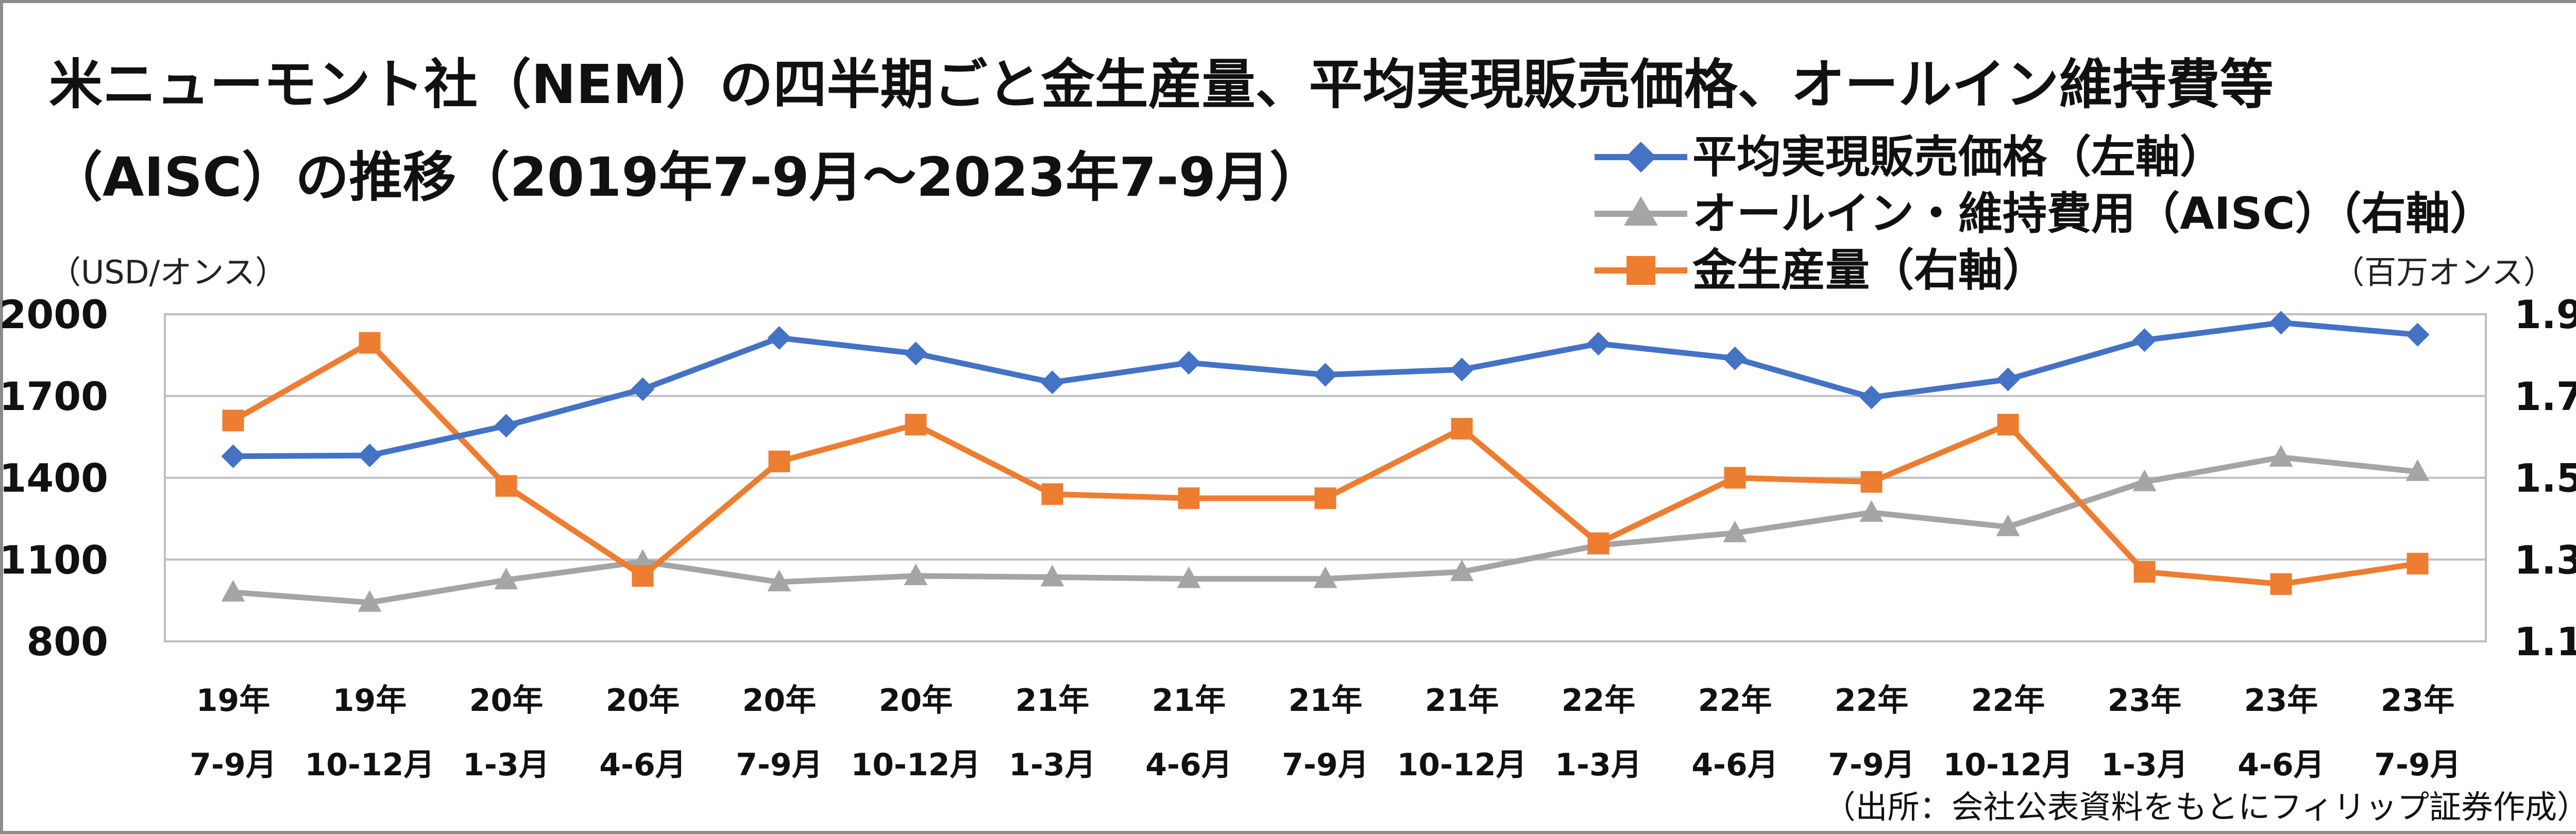 Image resolution: width=2576 pixels, height=834 pixels. Describe the element at coordinates (1958, 157) in the screenshot. I see `legend-label-price: 平均実現販売価格（左軸）` at that location.